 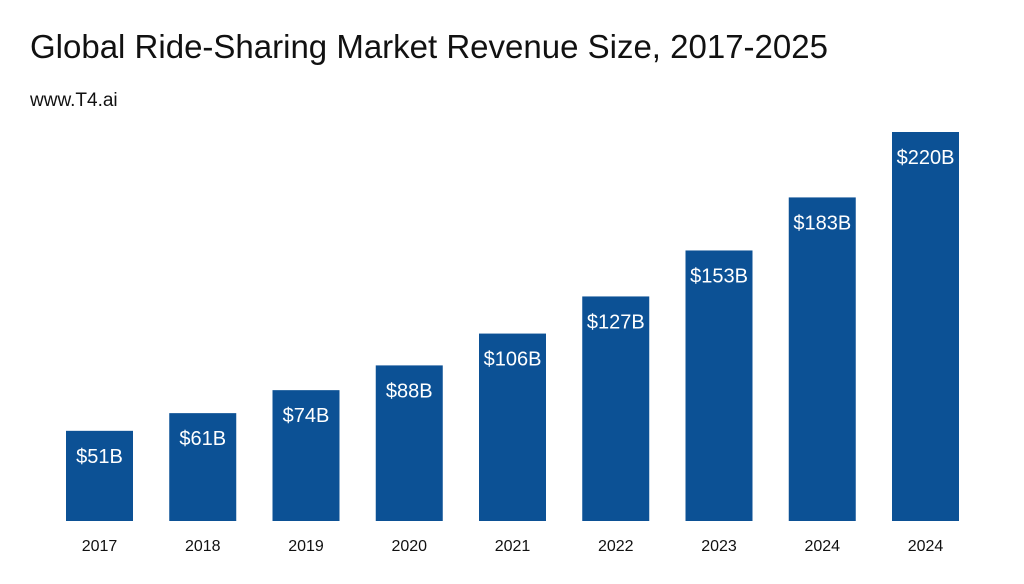 What do you see at coordinates (409, 546) in the screenshot?
I see `x-tick-label: 2020` at bounding box center [409, 546].